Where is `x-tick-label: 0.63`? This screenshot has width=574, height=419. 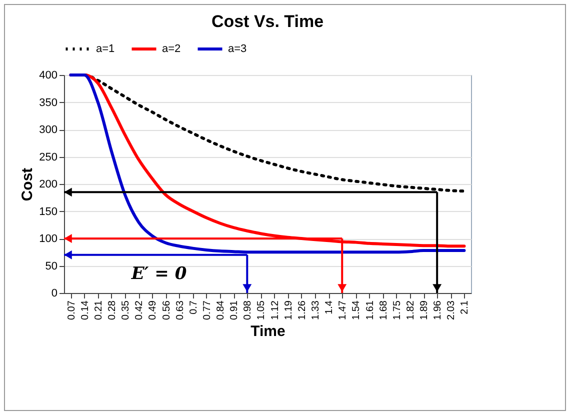
x-tick-label: 0.63 is located at coordinates (180, 310).